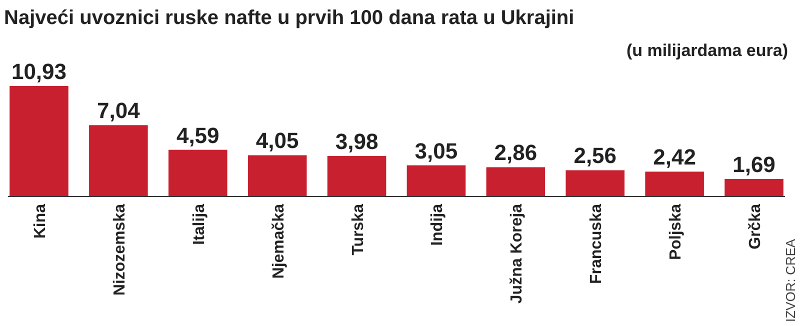 This screenshot has height=326, width=800. I want to click on data-label: 3,98, so click(356, 141).